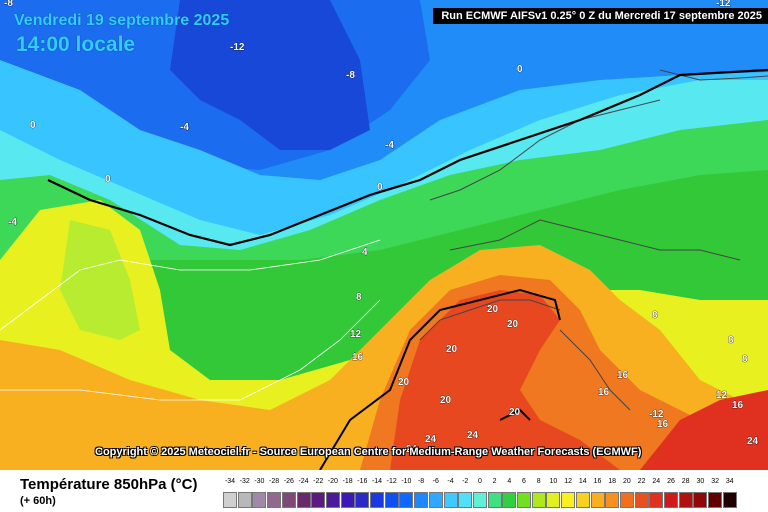  What do you see at coordinates (347, 481) in the screenshot?
I see `scale-tick-label: -18` at bounding box center [347, 481].